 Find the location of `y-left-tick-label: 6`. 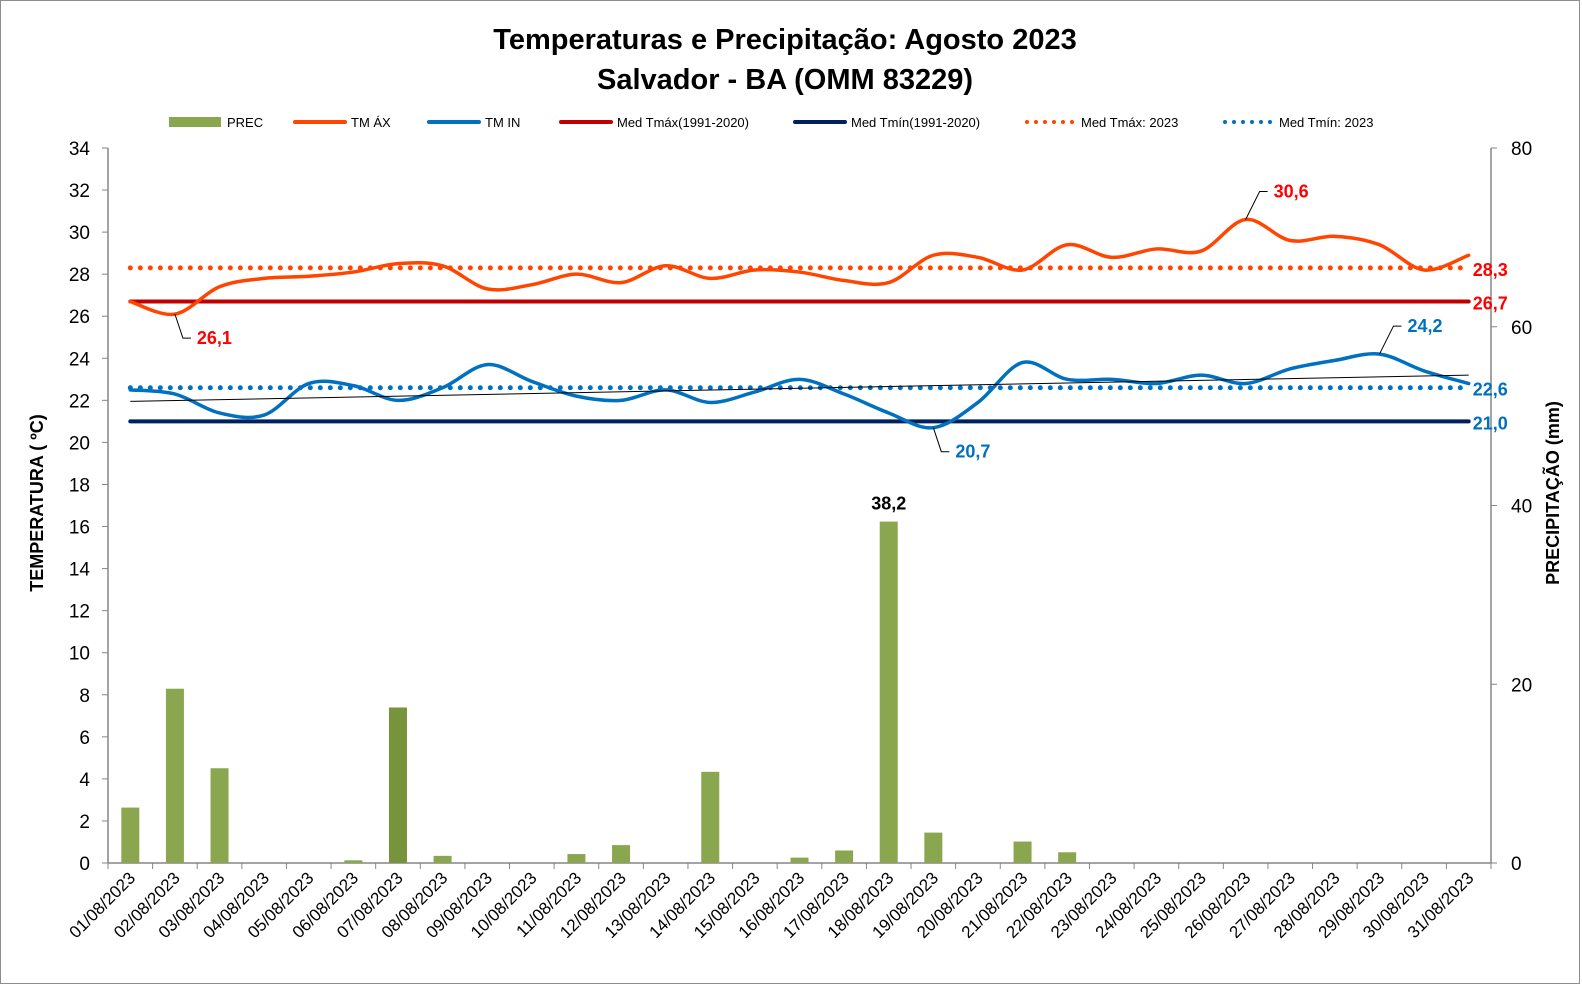

y-left-tick-label: 6 is located at coordinates (84, 738).